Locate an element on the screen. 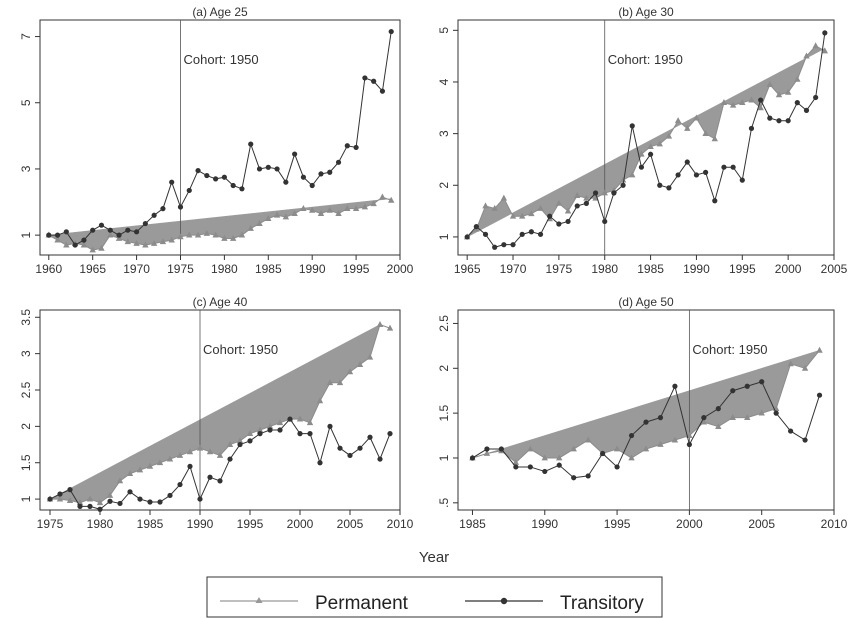  legend-item-transitory: Transitory is located at coordinates (554, 603).